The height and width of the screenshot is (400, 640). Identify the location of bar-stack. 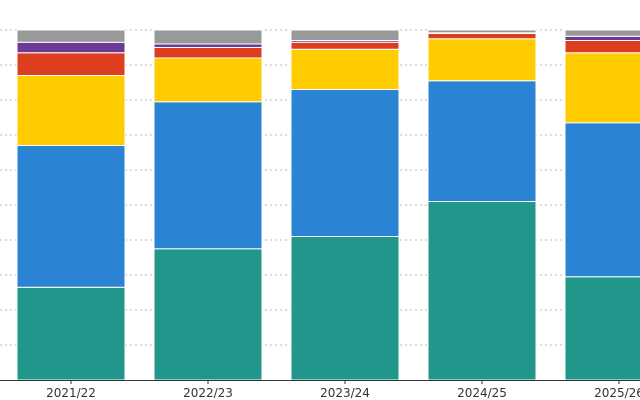
(602, 205).